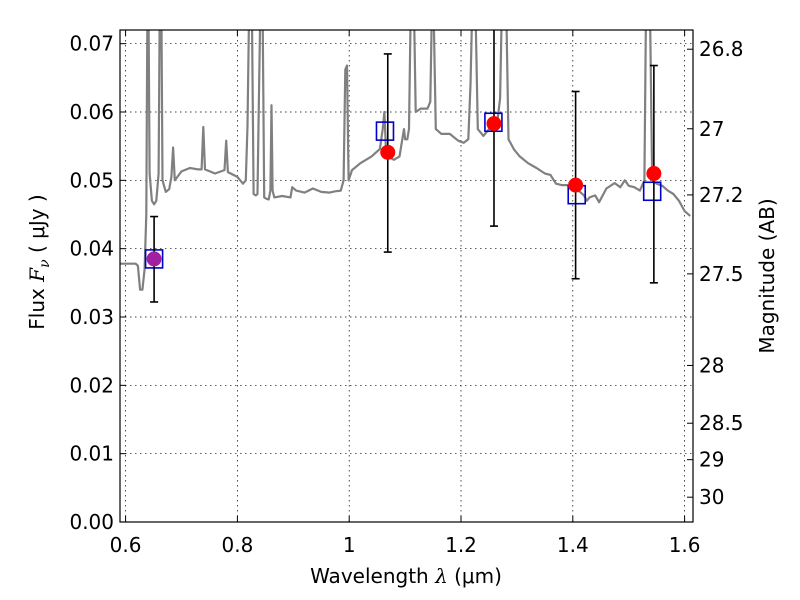 Image resolution: width=800 pixels, height=600 pixels. I want to click on x-tick-label: 1.4, so click(573, 545).